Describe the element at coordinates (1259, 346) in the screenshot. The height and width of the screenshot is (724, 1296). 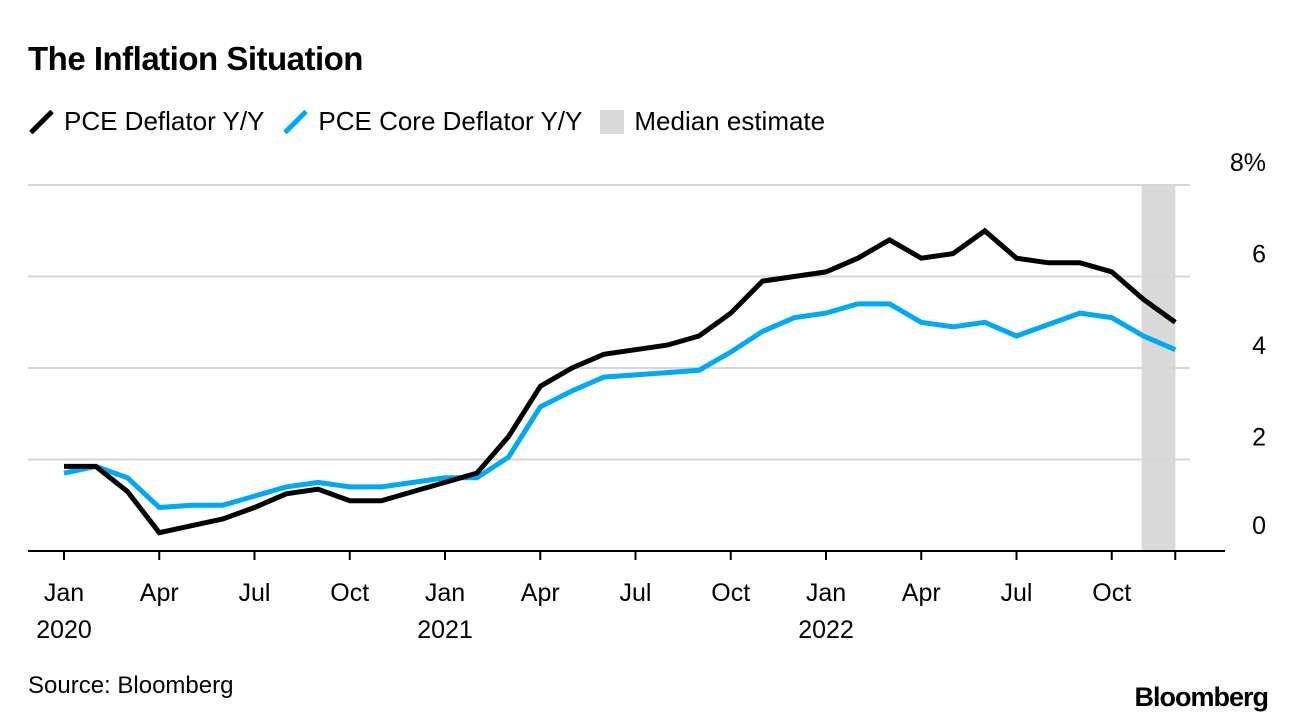
I see `y-tick-label-4: 4` at that location.